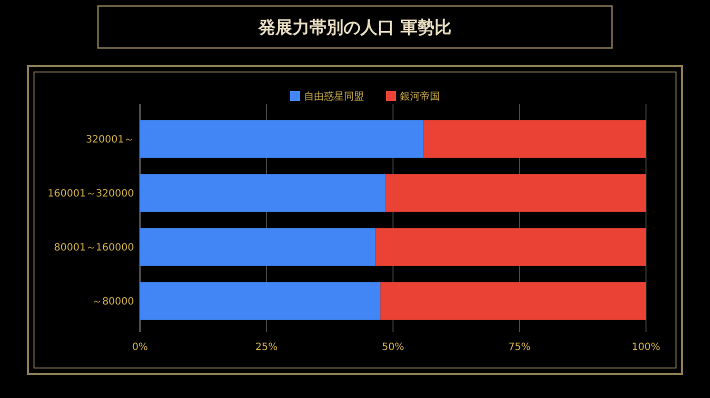  I want to click on y-tick-label: ～80000, so click(113, 302).